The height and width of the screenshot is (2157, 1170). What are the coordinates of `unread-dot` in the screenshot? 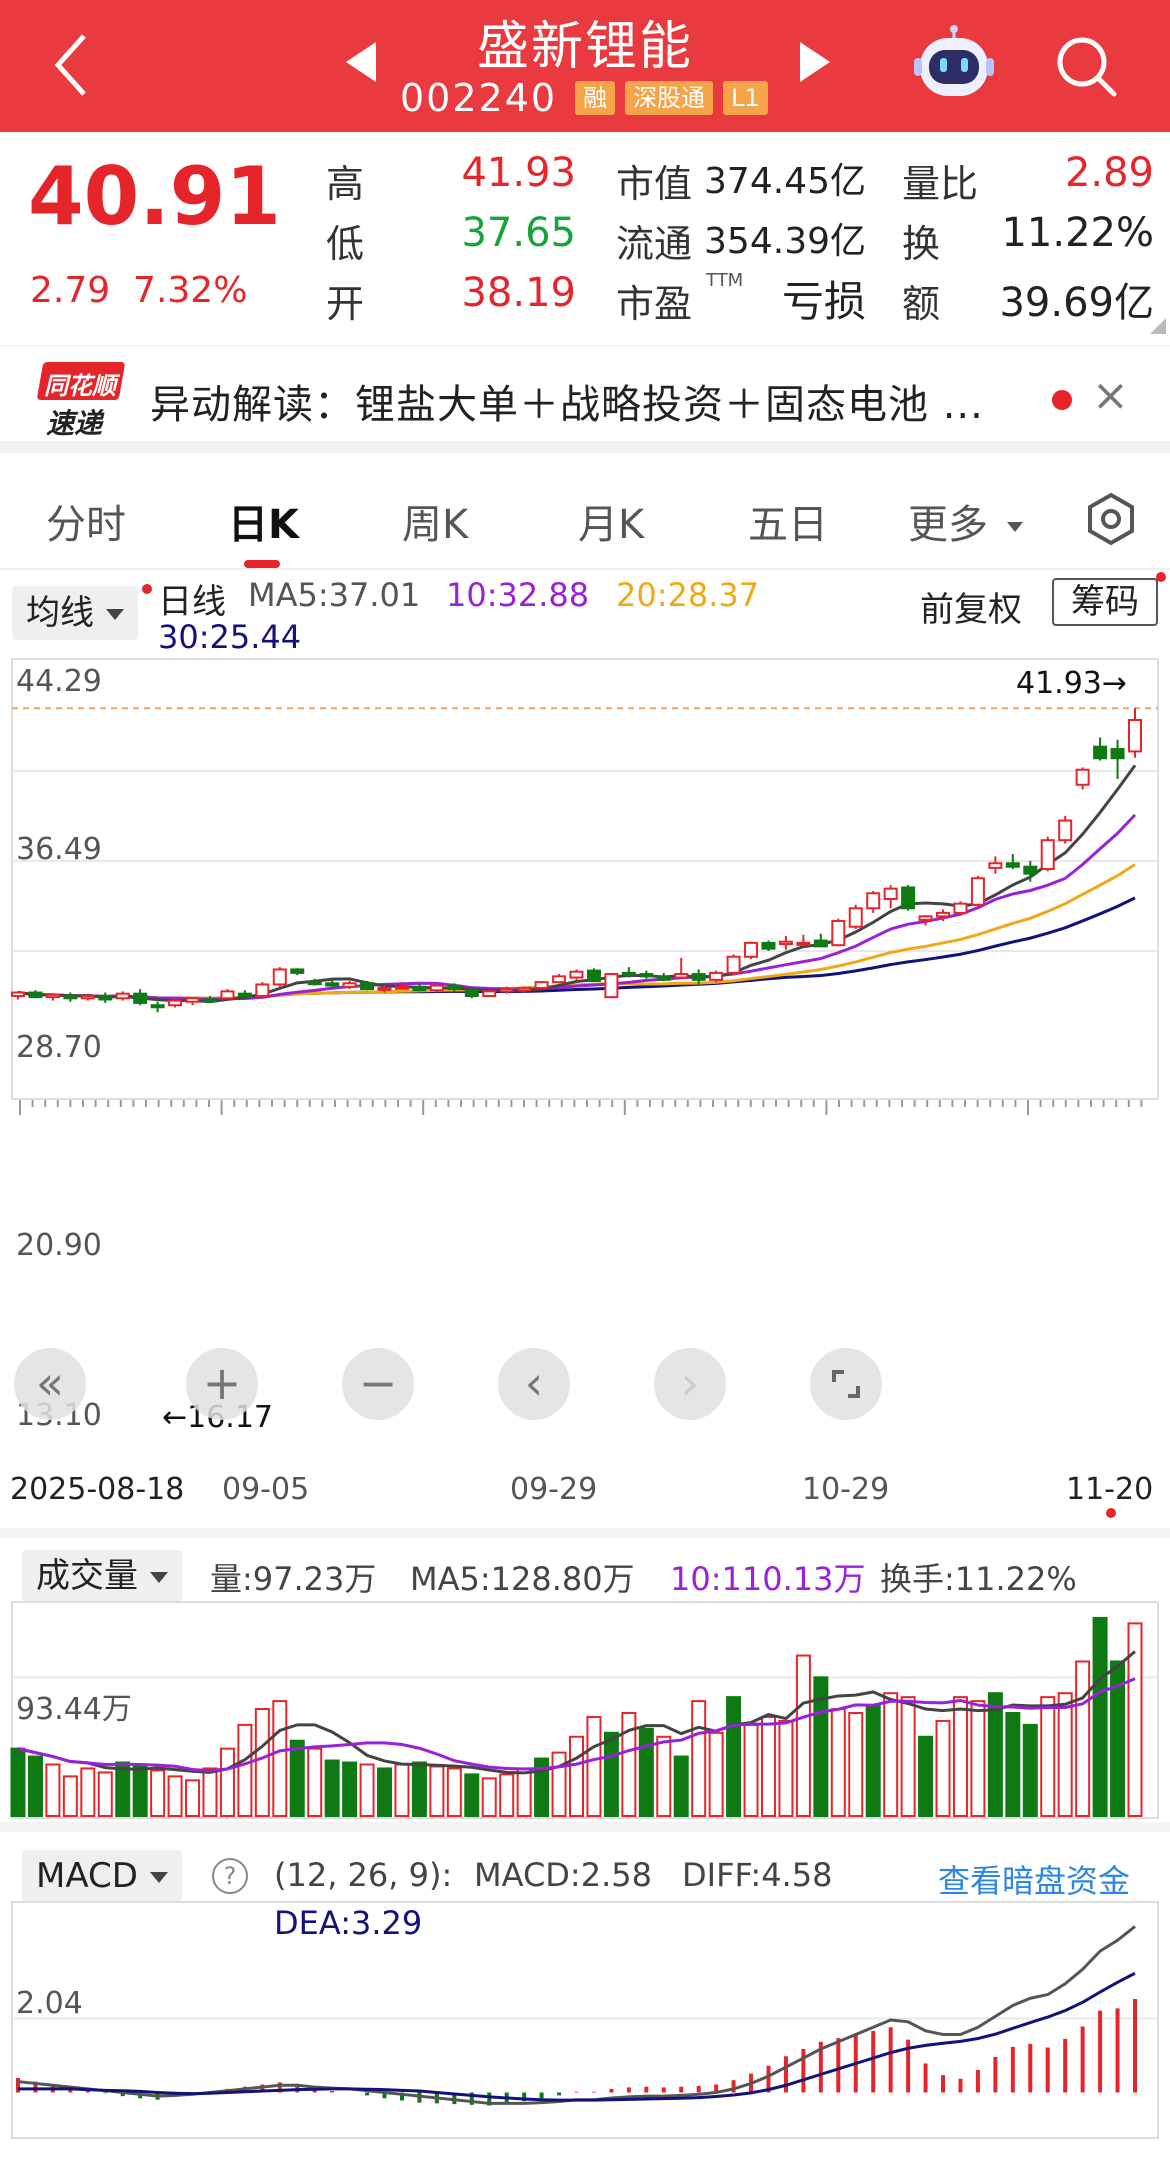 It's located at (1062, 400).